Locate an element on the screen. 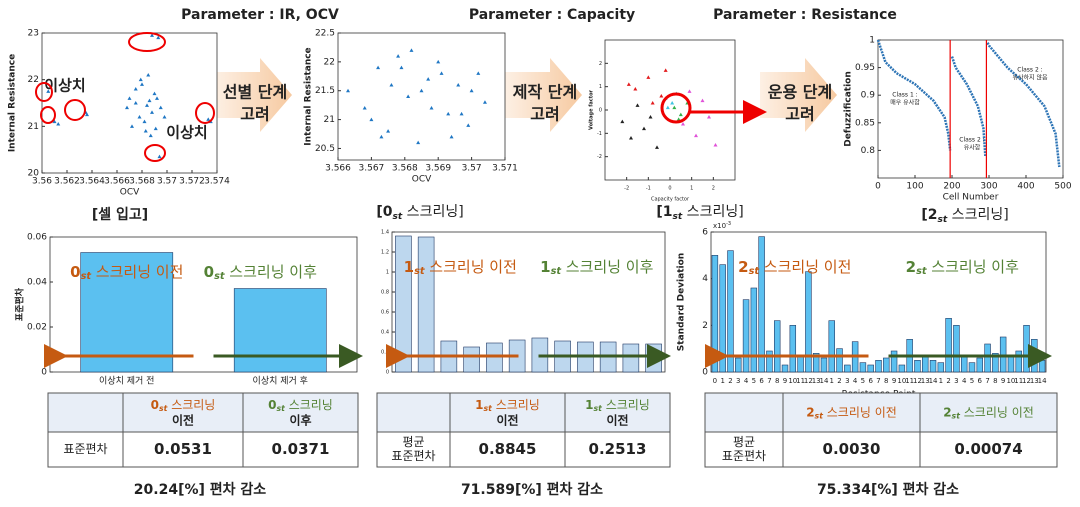 The image size is (1080, 507). row-label: 표준편차 is located at coordinates (744, 456).